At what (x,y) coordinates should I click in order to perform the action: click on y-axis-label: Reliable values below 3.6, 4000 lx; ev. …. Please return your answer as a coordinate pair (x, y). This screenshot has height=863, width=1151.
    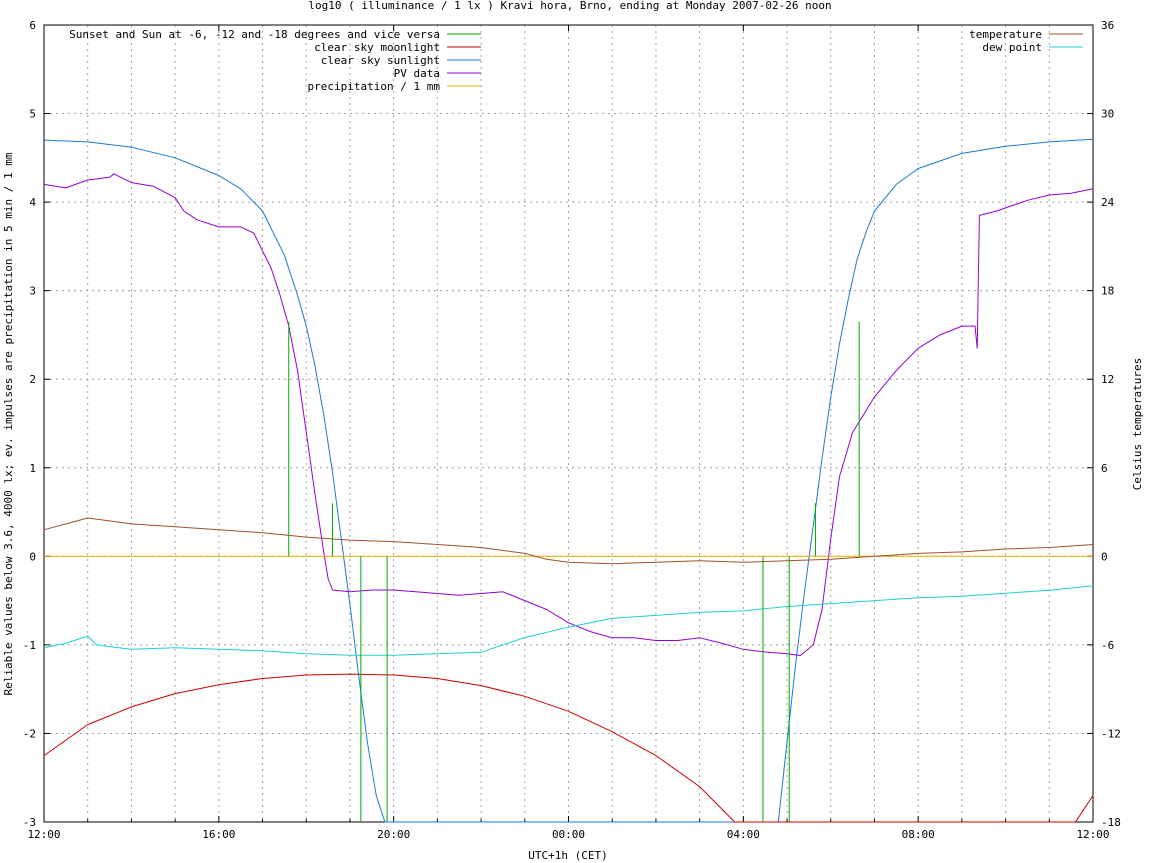
    Looking at the image, I should click on (8, 423).